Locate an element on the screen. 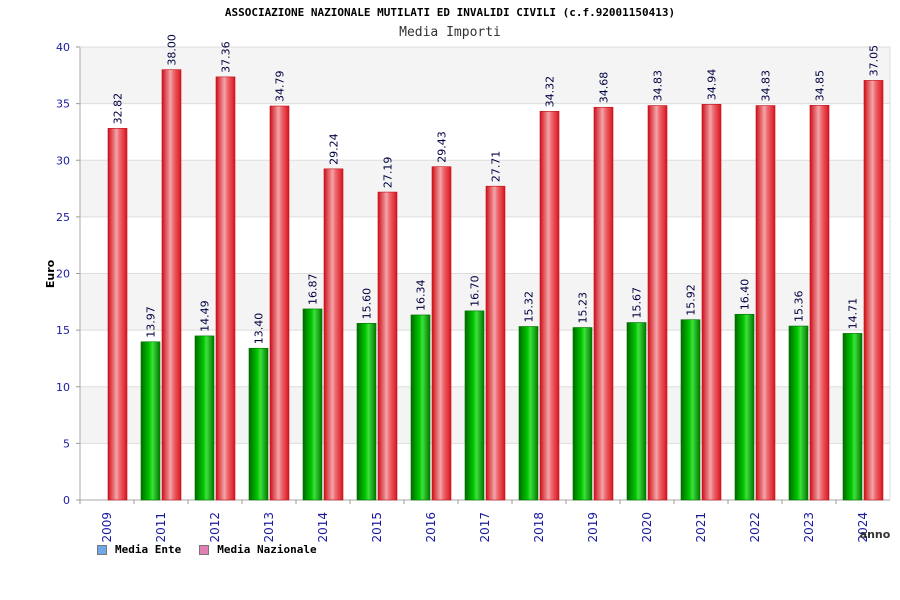 The width and height of the screenshot is (900, 600). legend-label-media-nazionale: Media Nazionale is located at coordinates (267, 549).